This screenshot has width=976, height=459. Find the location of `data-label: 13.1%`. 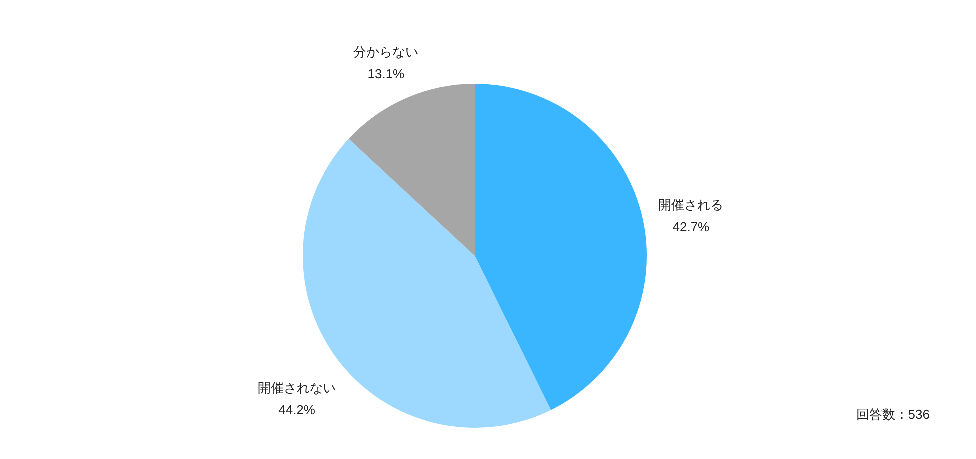

data-label: 13.1% is located at coordinates (387, 74).